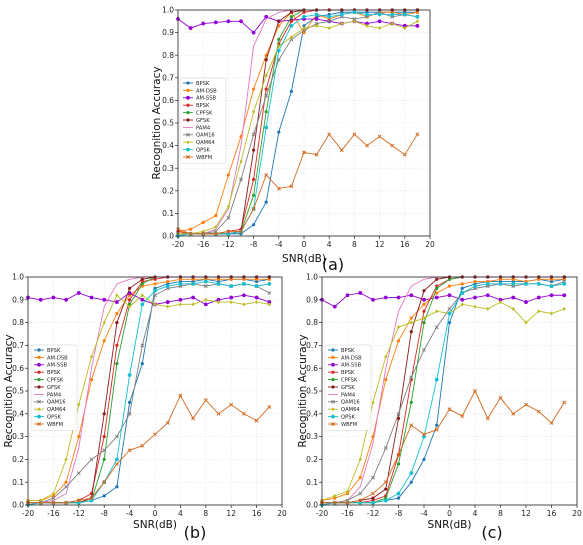  What do you see at coordinates (155, 525) in the screenshot?
I see `x-axis-label: SNR(dB)` at bounding box center [155, 525].